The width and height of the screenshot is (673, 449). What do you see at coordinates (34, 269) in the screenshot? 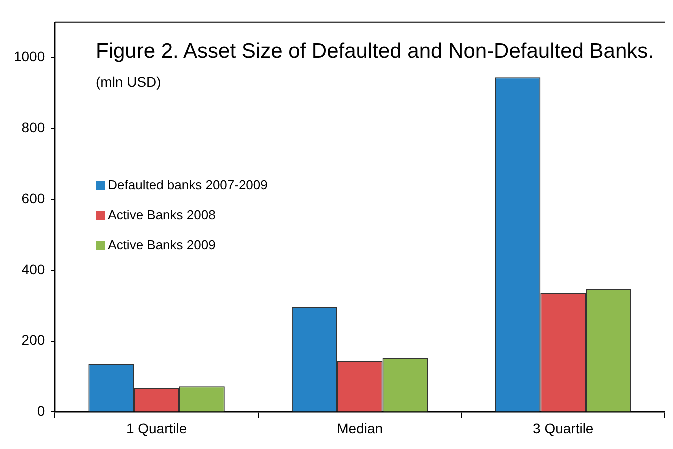
I see `y-tick-label: 400` at bounding box center [34, 269].